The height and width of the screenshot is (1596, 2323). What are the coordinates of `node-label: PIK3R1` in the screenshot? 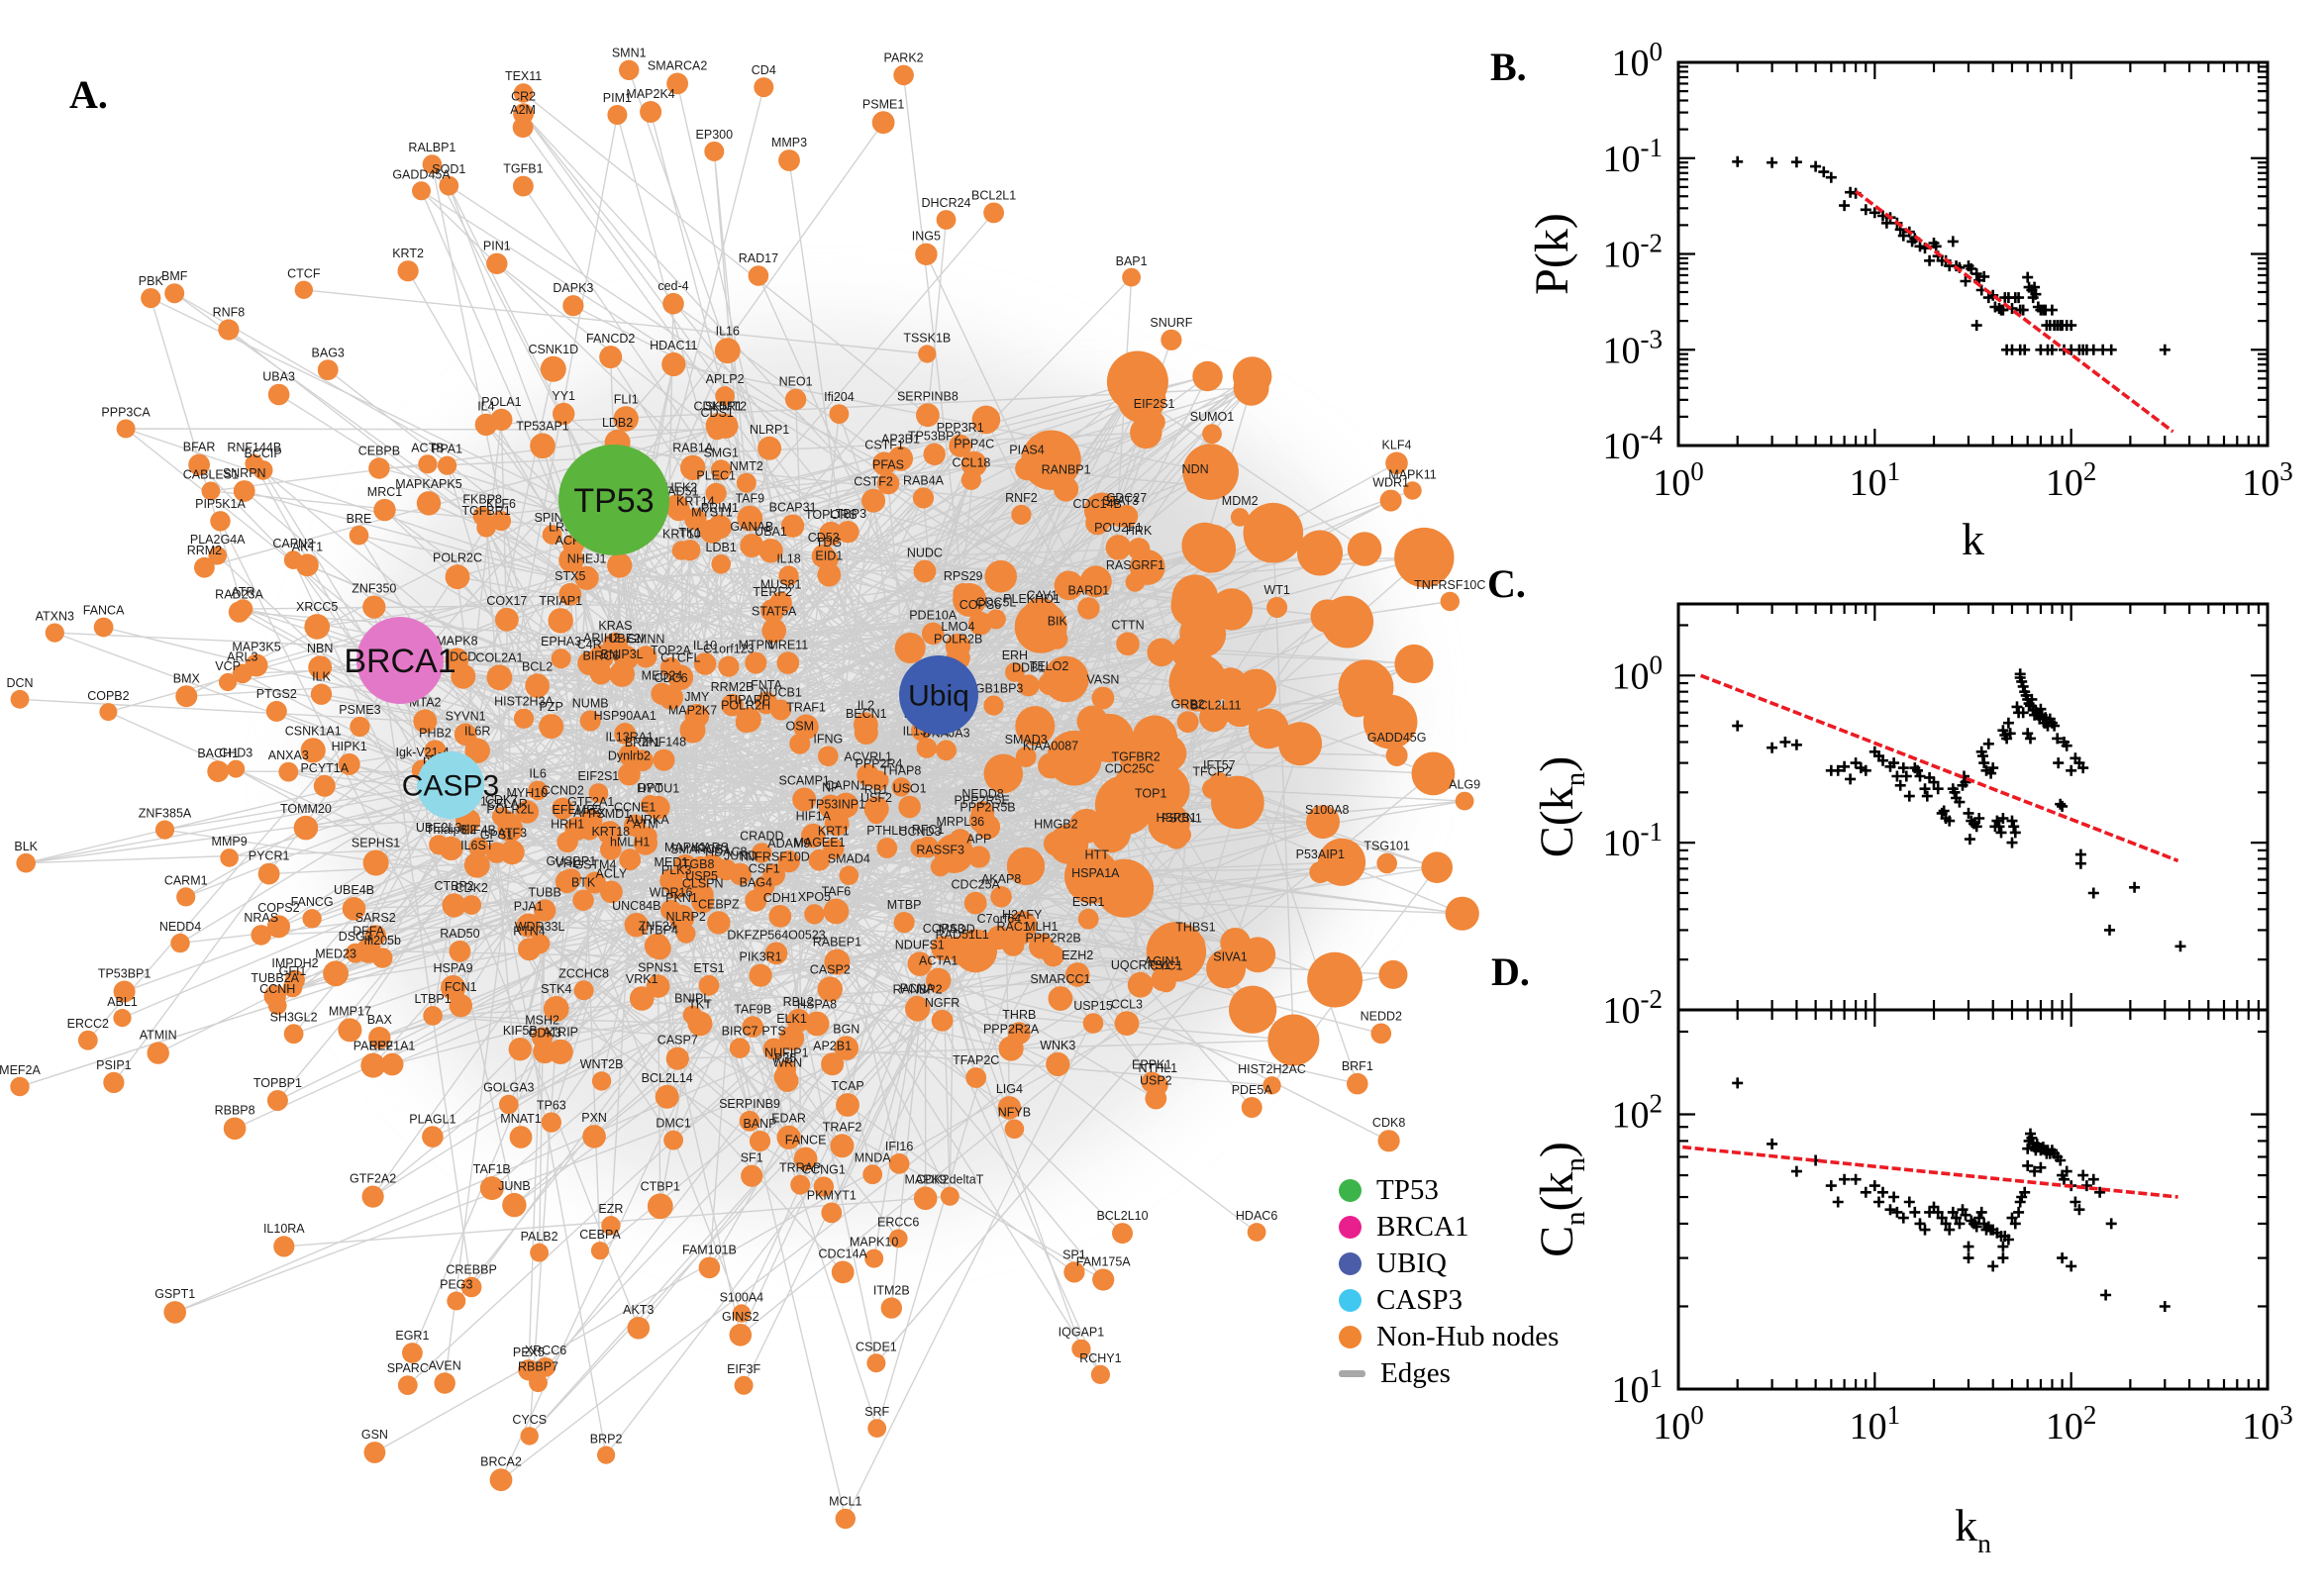 It's located at (761, 957).